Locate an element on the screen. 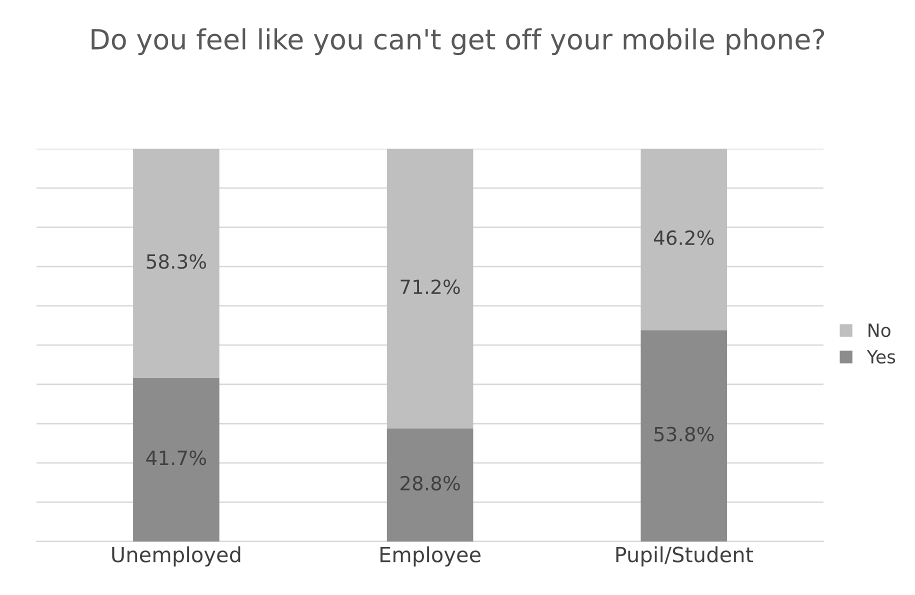  legend-label: Yes is located at coordinates (881, 357).